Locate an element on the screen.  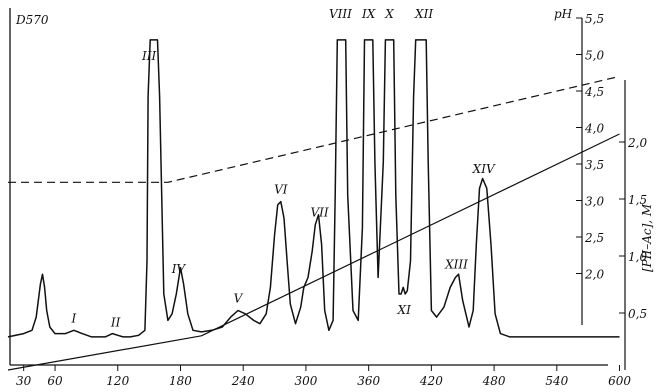
x-tick-label: 420 is located at coordinates (431, 381).